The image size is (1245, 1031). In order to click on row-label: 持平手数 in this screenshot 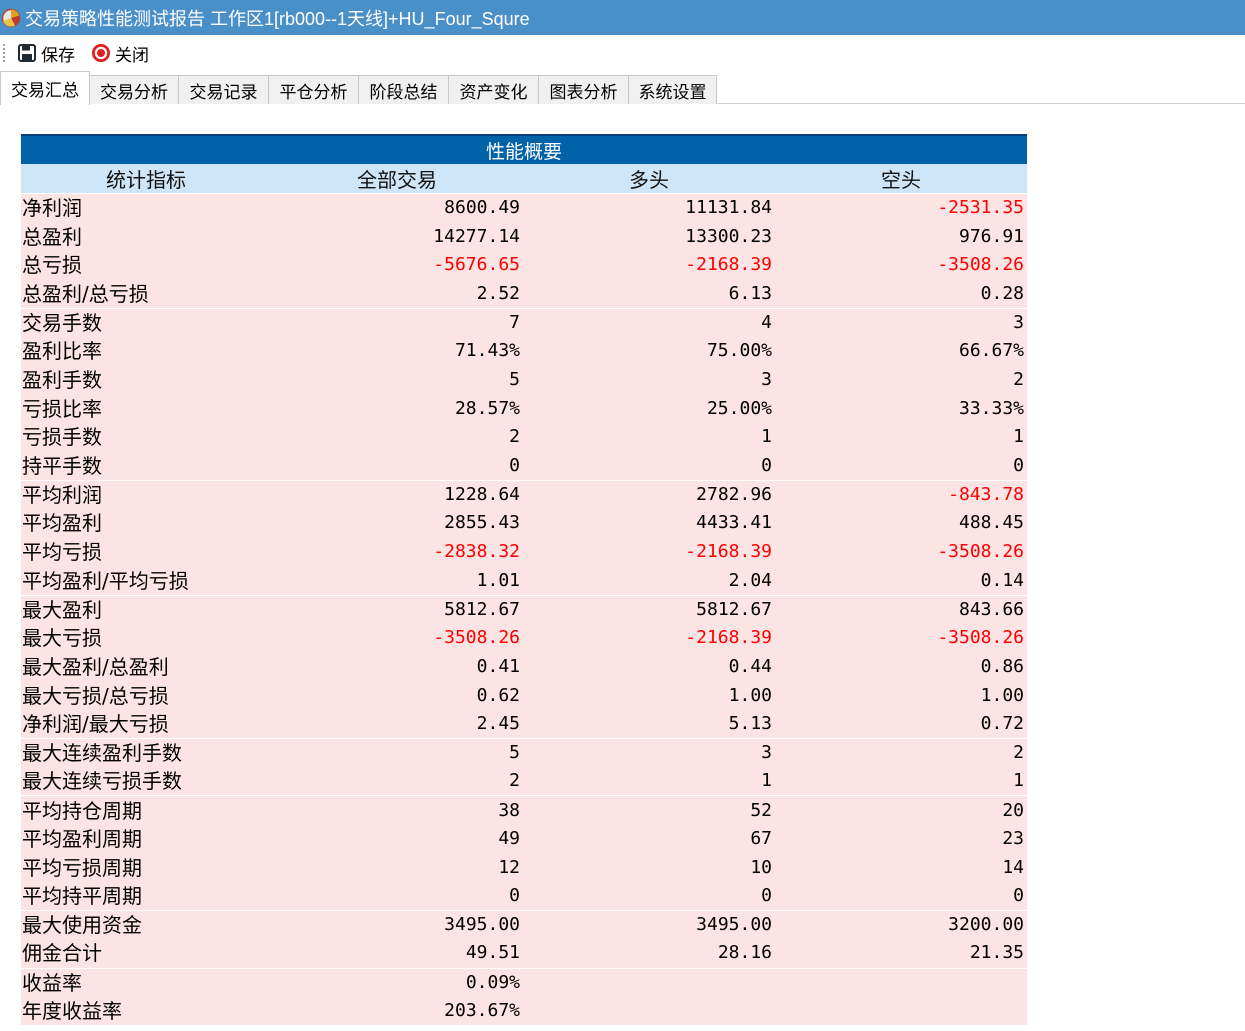, I will do `click(146, 466)`.